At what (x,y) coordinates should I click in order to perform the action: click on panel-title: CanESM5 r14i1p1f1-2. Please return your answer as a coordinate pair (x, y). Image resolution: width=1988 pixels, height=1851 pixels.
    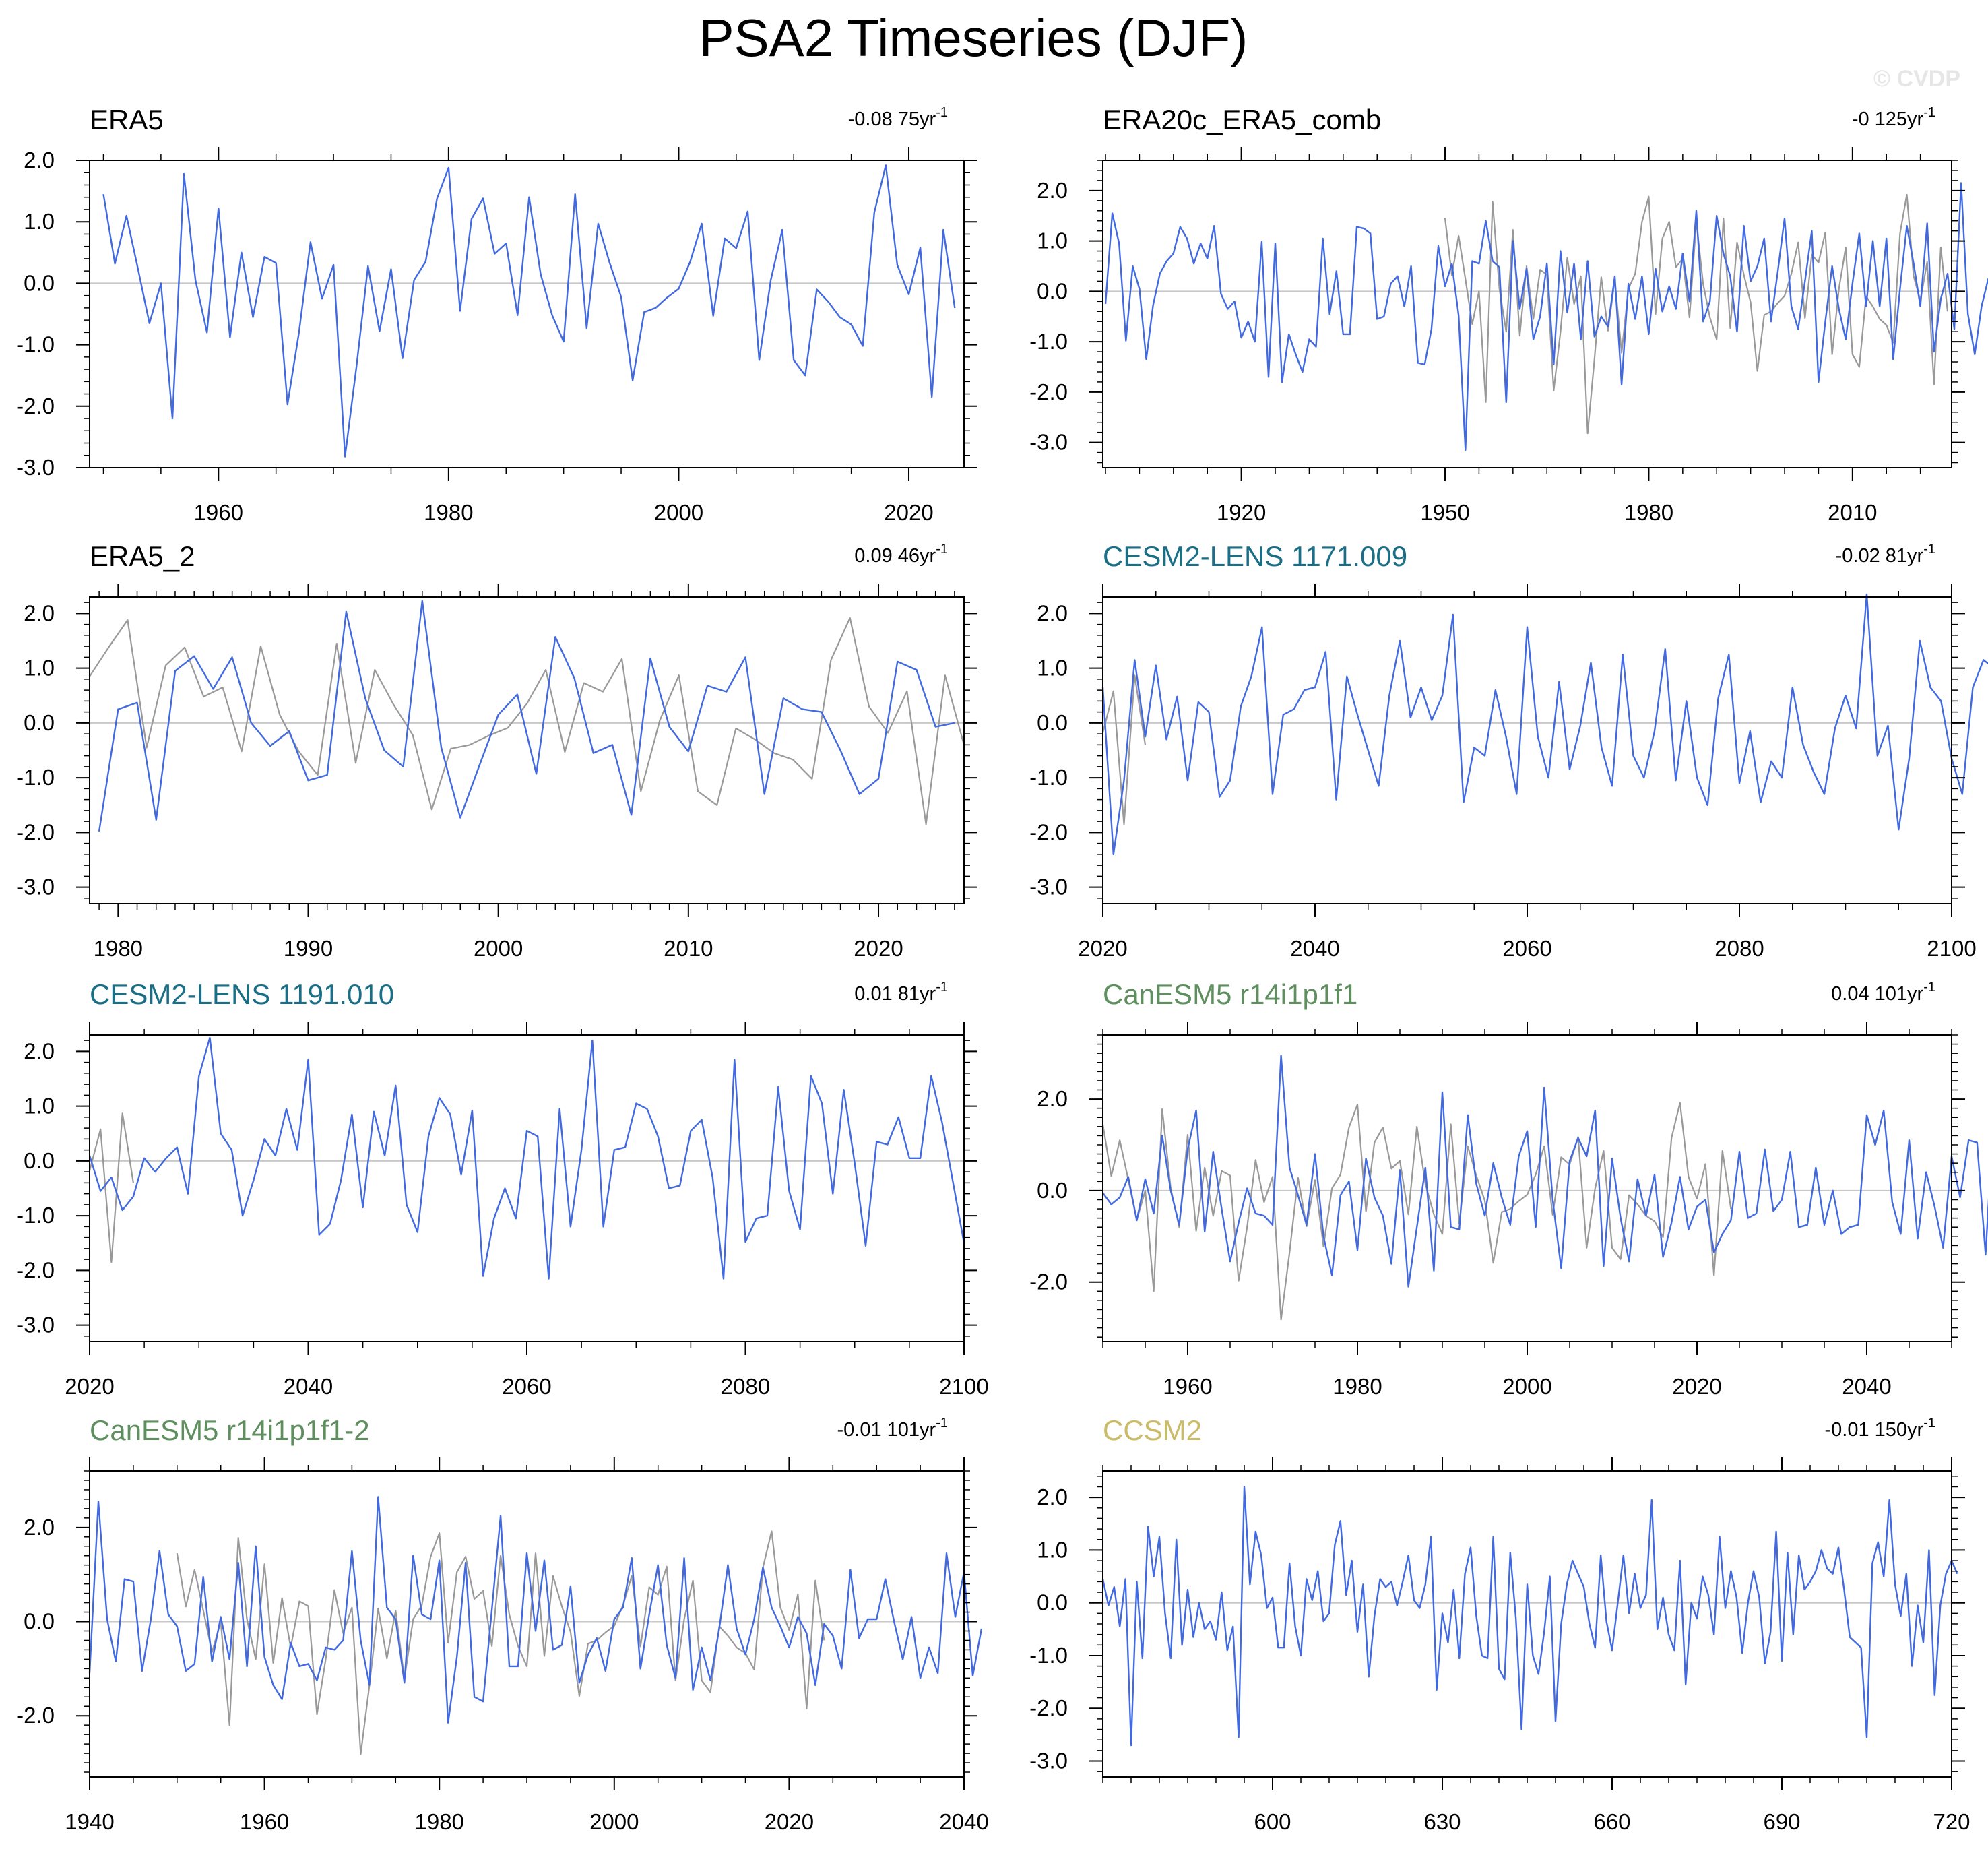
    Looking at the image, I should click on (230, 1430).